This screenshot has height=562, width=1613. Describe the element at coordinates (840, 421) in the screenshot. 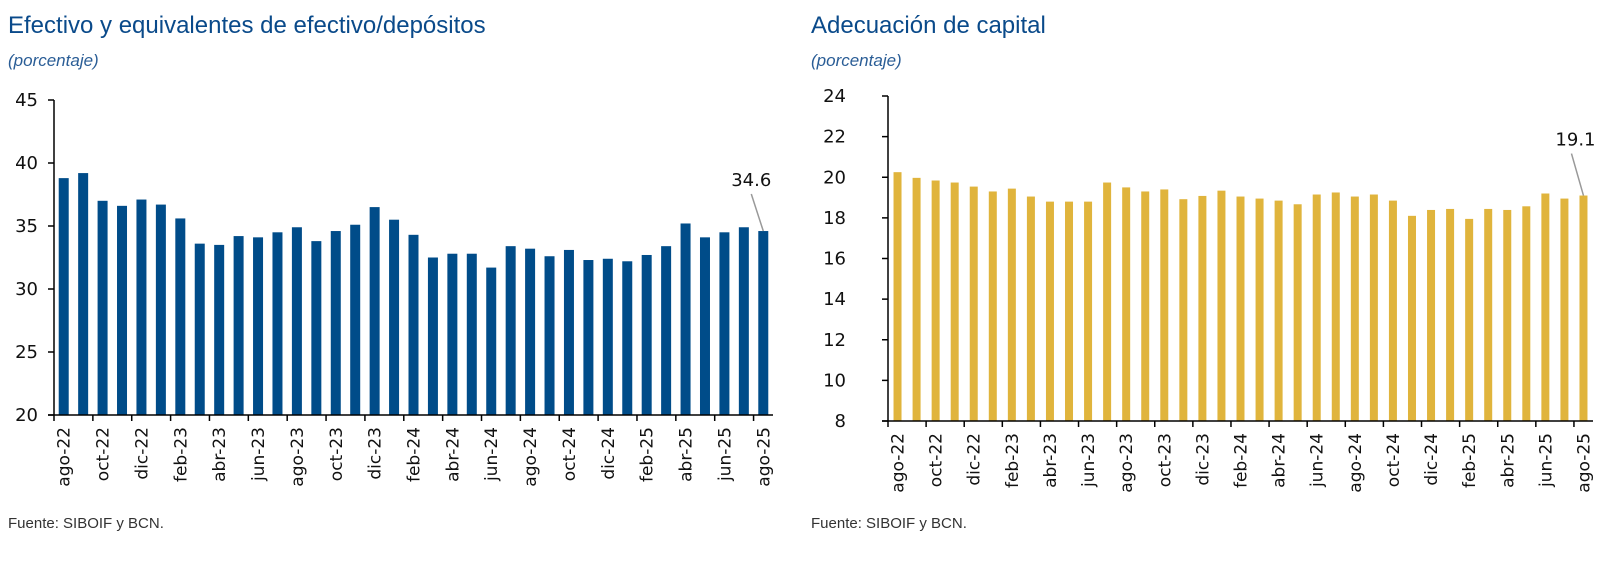

I see `y-tick-label: 8` at that location.